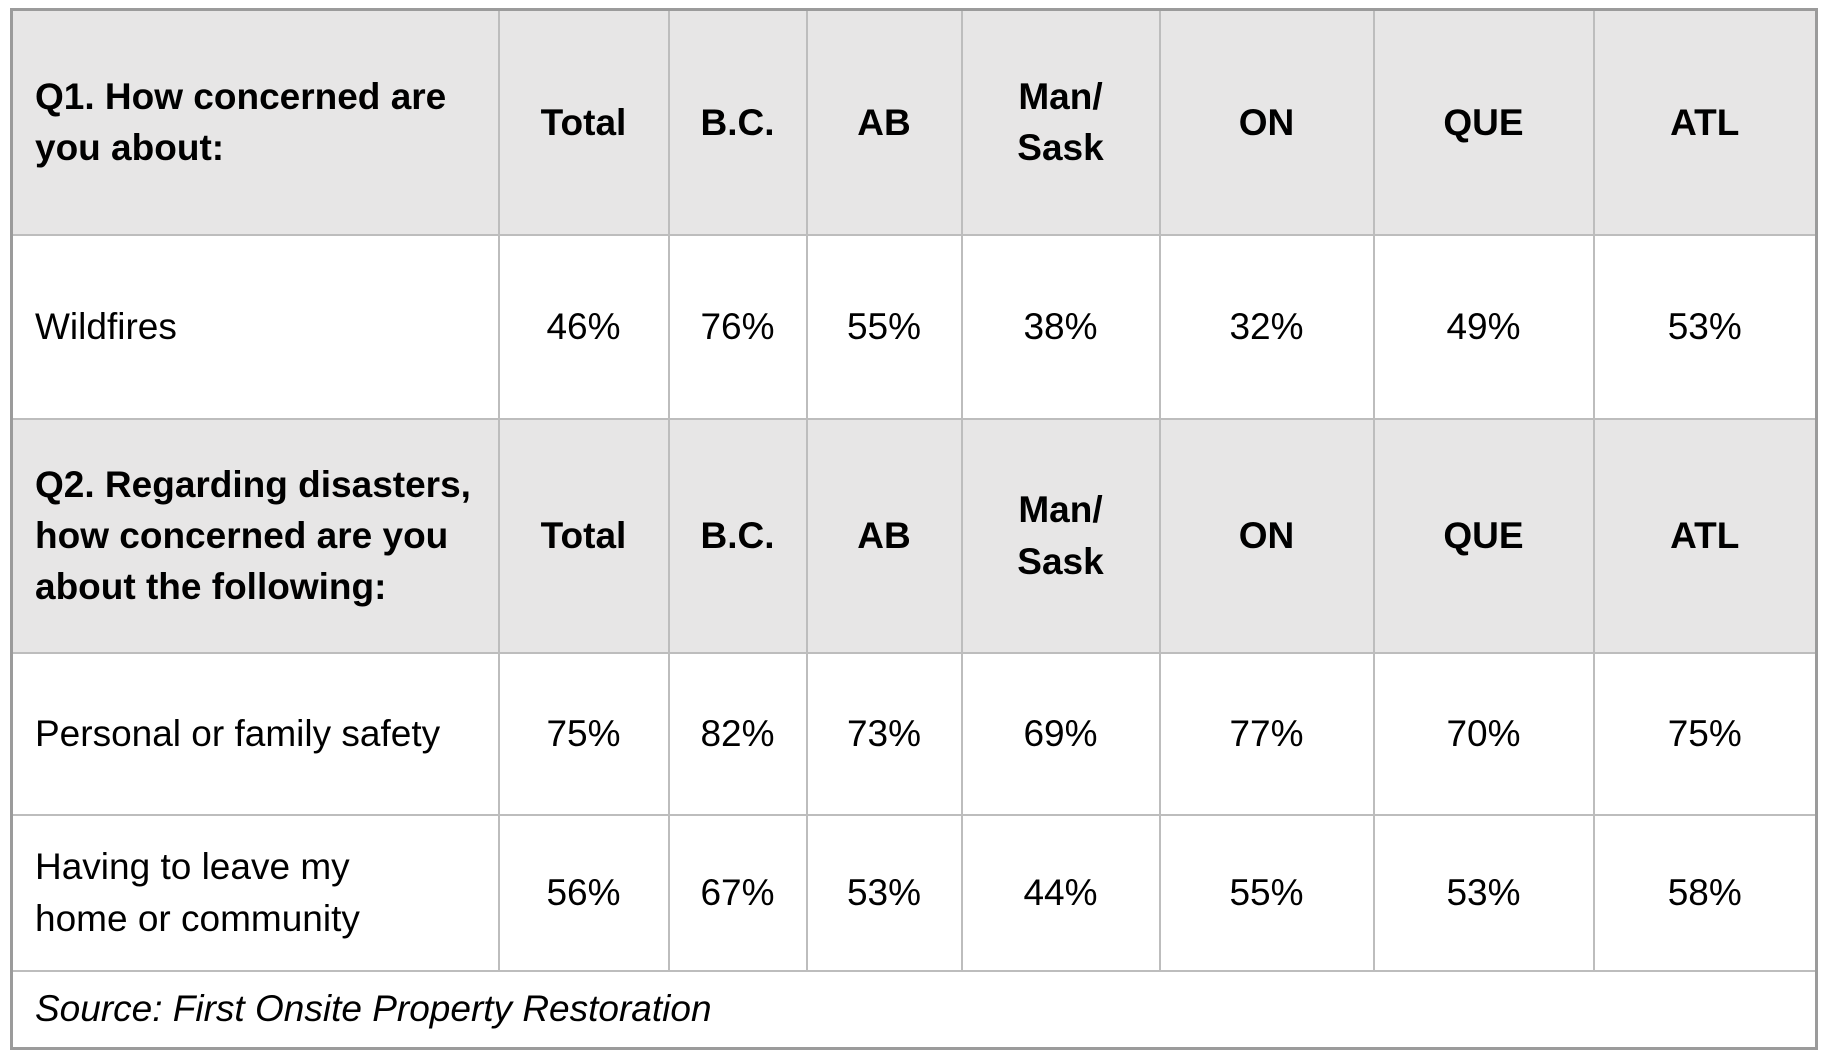  Describe the element at coordinates (884, 535) in the screenshot. I see `q2-column-header-ab: AB` at that location.